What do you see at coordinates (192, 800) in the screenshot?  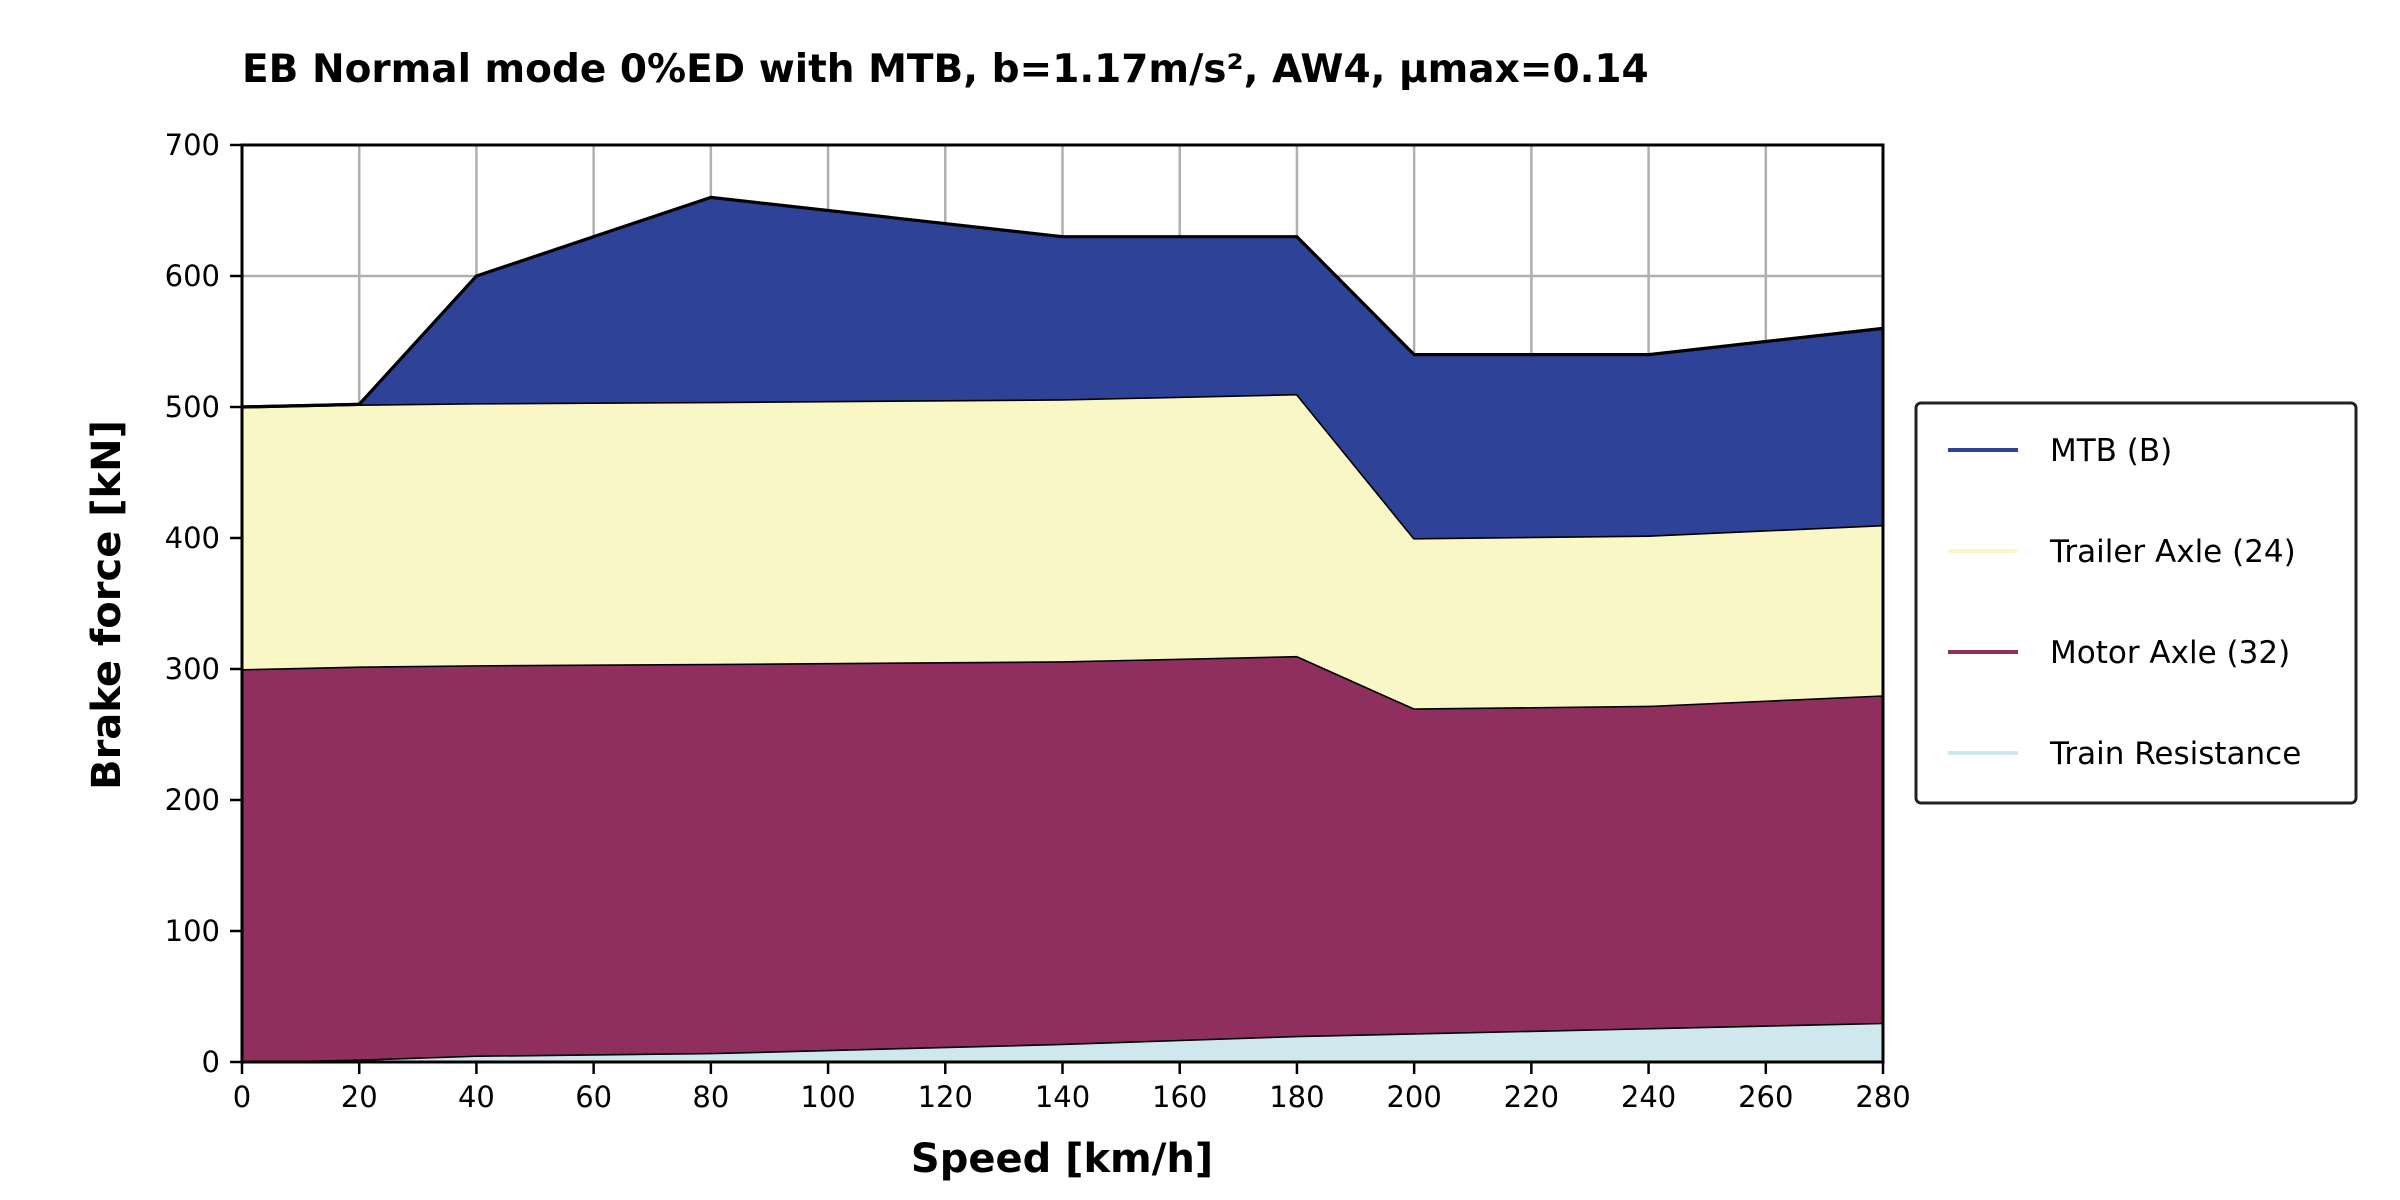 I see `y-tick-label: 200` at bounding box center [192, 800].